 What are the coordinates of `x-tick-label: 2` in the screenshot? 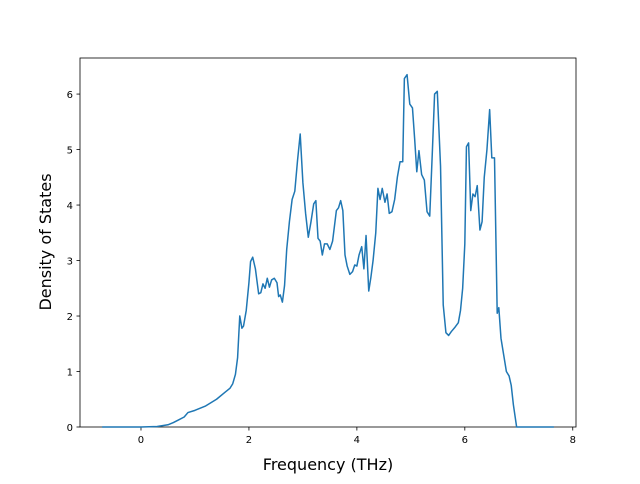 It's located at (249, 440).